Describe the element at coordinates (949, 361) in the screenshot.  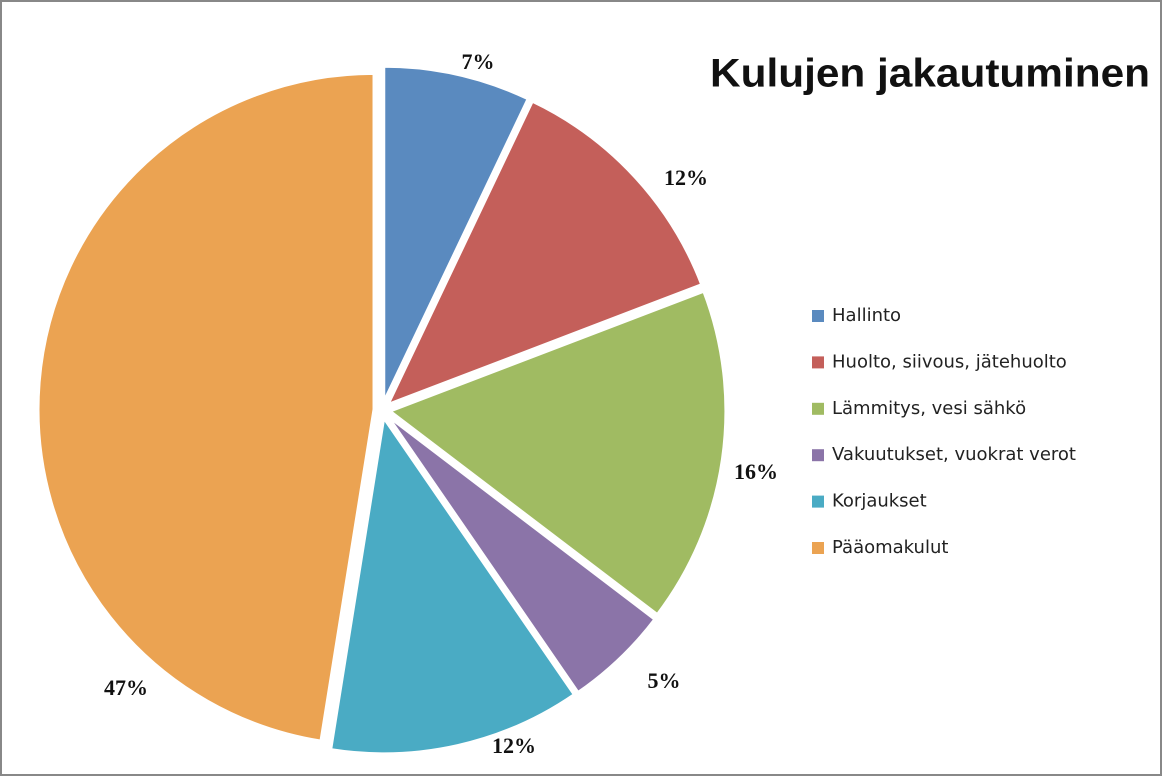
I see `legend-label: Huolto, siivous, jätehuolto` at that location.